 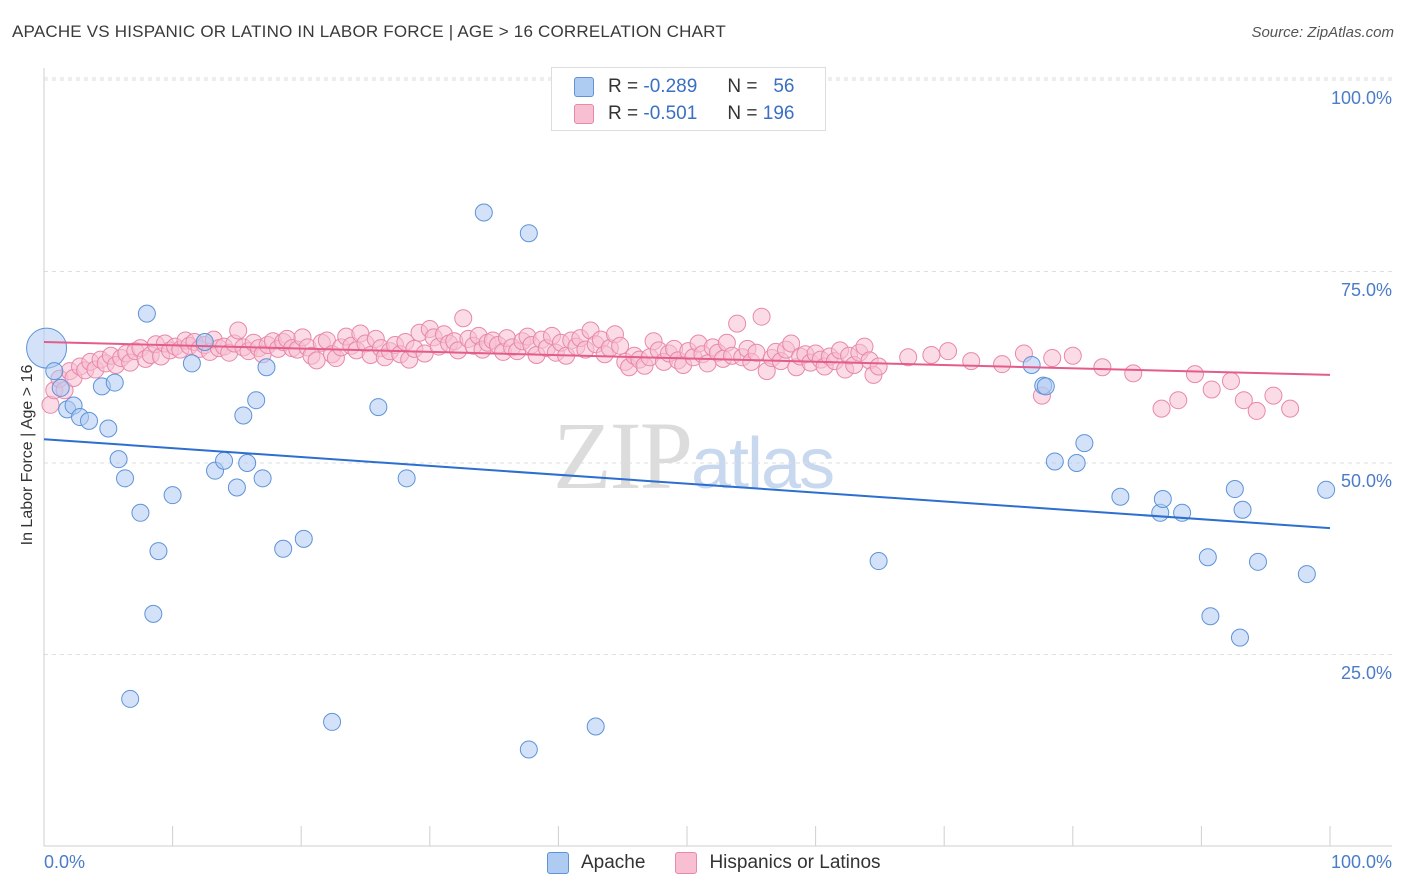 What do you see at coordinates (584, 114) in the screenshot?
I see `hispanic-swatch` at bounding box center [584, 114].